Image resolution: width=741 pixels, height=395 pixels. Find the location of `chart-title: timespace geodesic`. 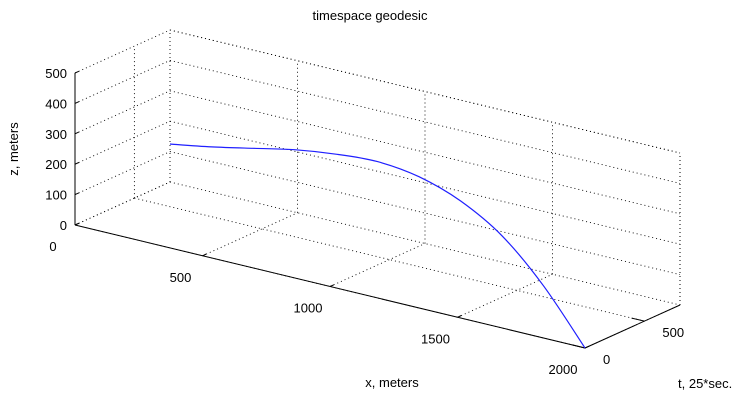

chart-title: timespace geodesic is located at coordinates (370, 15).